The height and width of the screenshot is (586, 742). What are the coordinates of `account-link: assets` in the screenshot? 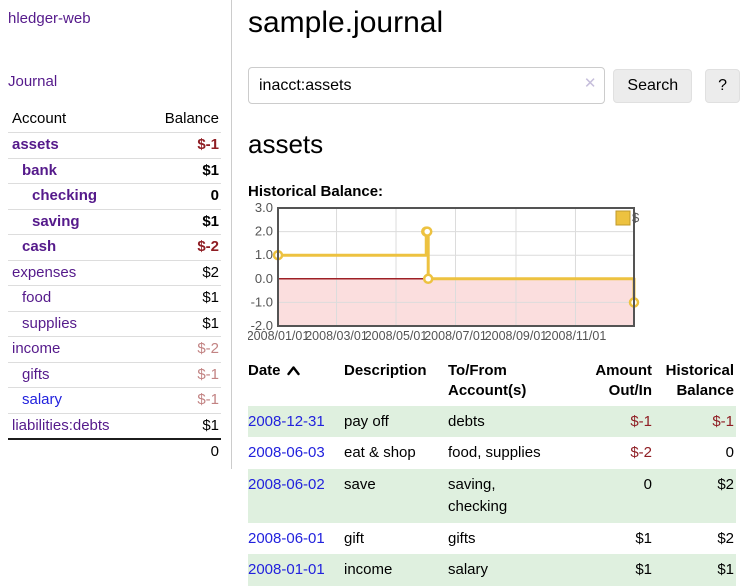 It's located at (35, 144).